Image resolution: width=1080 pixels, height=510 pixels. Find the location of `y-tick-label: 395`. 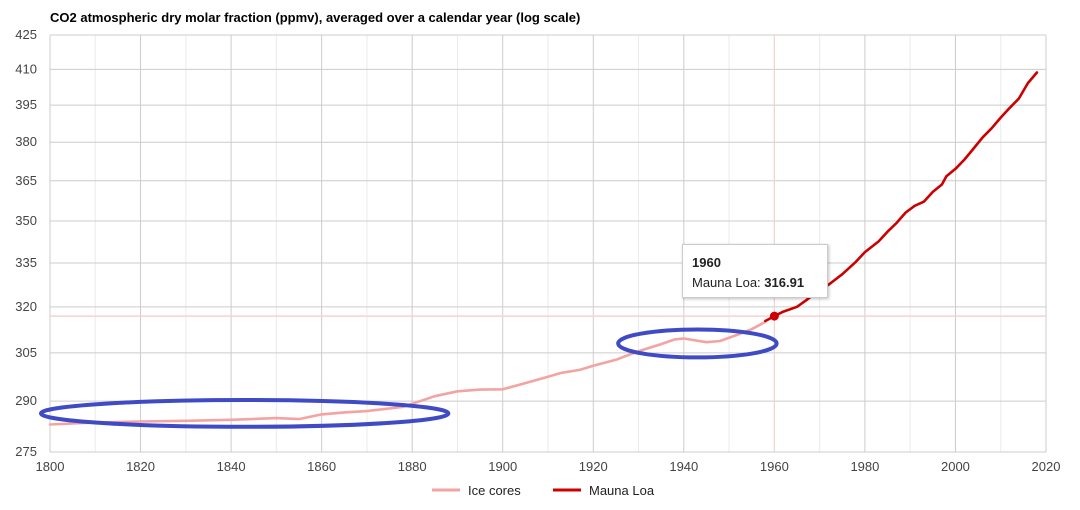

y-tick-label: 395 is located at coordinates (26, 104).